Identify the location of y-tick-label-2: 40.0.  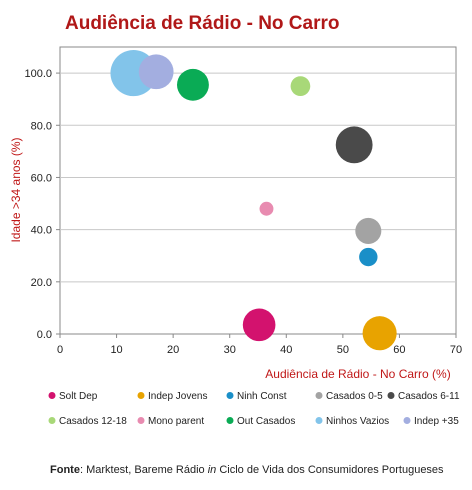
(41, 231).